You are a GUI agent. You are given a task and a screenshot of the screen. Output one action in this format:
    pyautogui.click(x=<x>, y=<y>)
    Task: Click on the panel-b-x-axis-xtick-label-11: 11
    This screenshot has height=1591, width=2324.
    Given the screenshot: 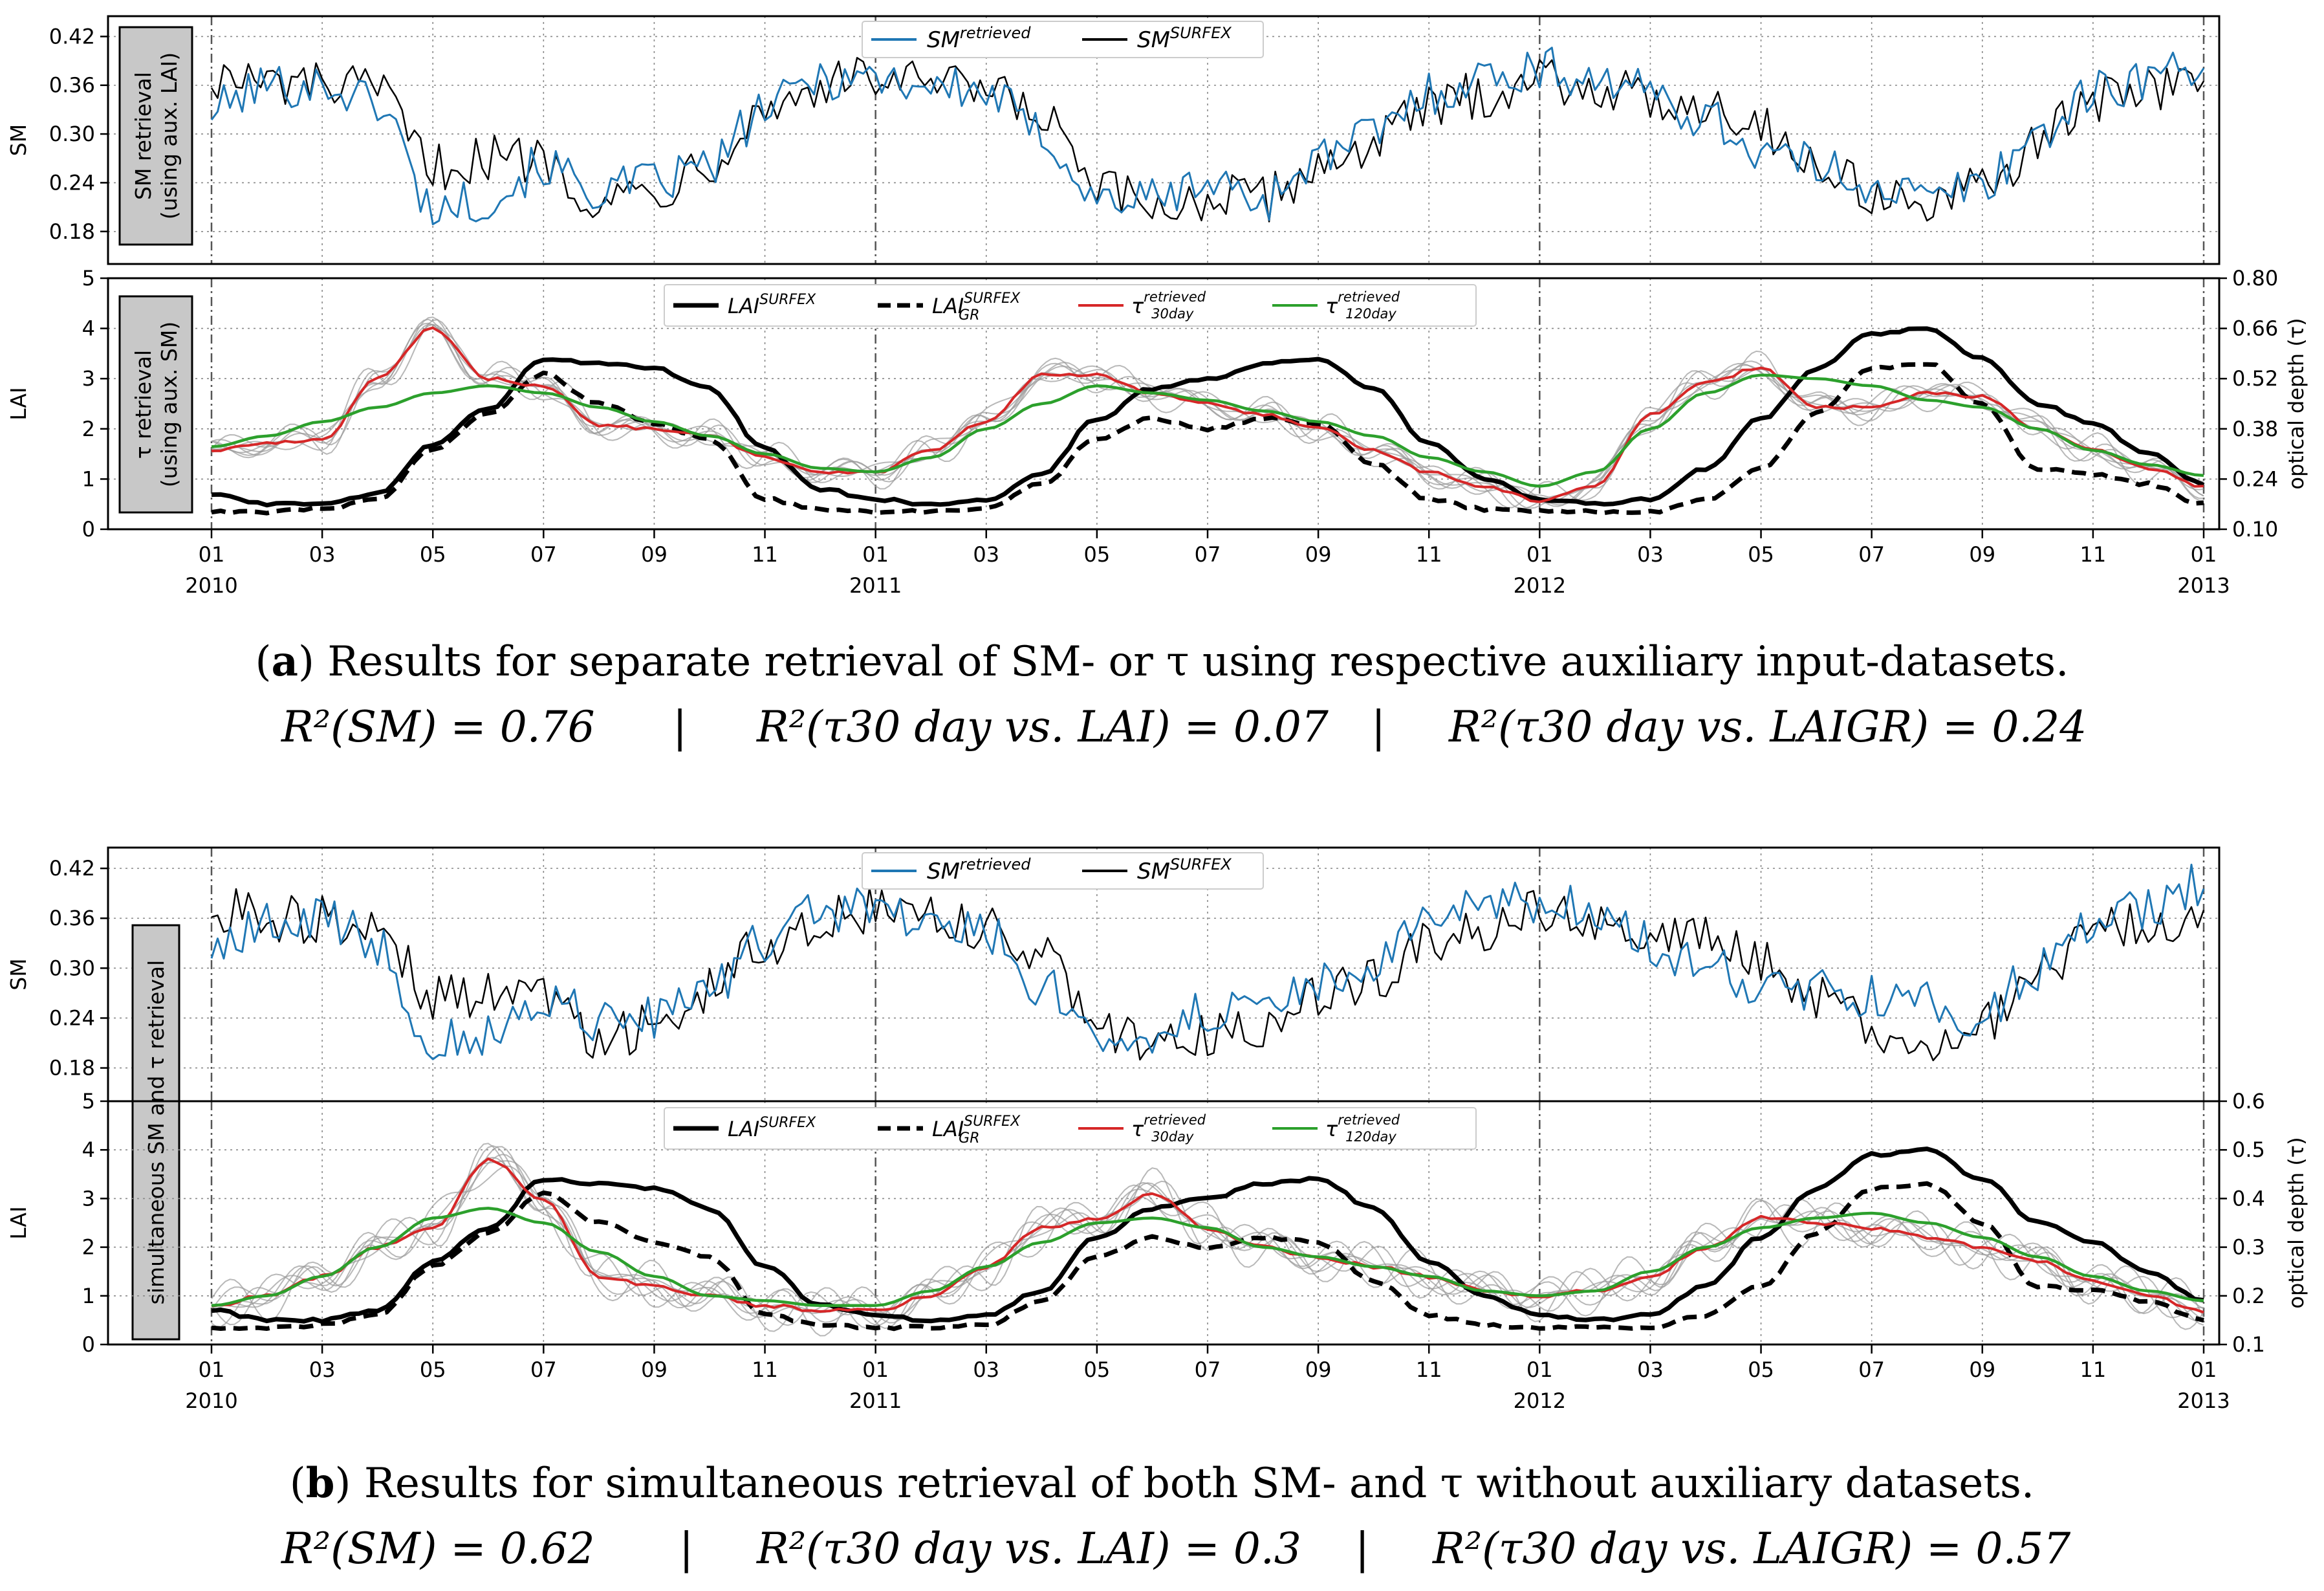 What is the action you would take?
    pyautogui.click(x=1429, y=1369)
    